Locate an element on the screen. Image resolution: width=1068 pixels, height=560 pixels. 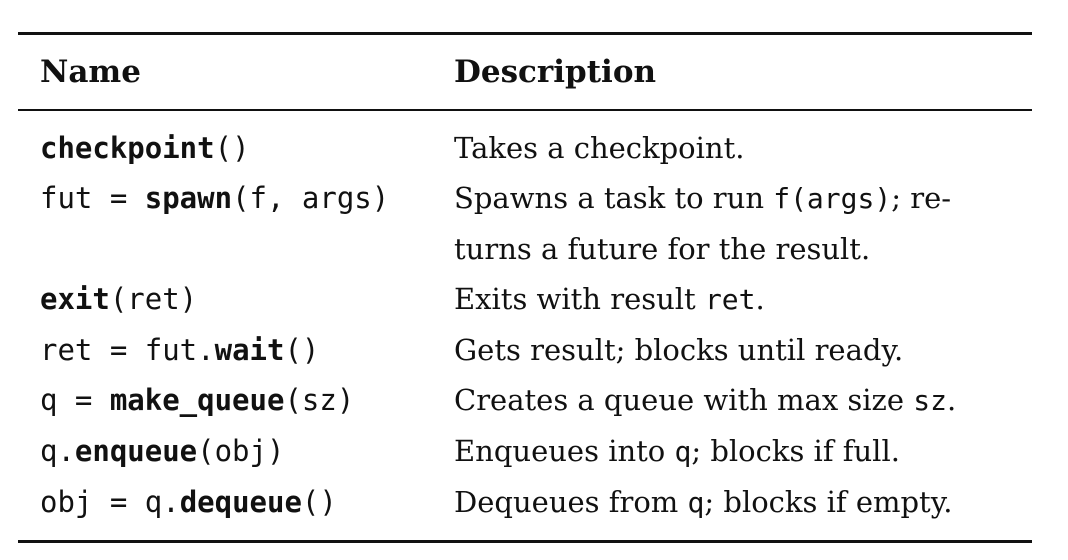
name-prefix: ret = fut. is located at coordinates (127, 350).